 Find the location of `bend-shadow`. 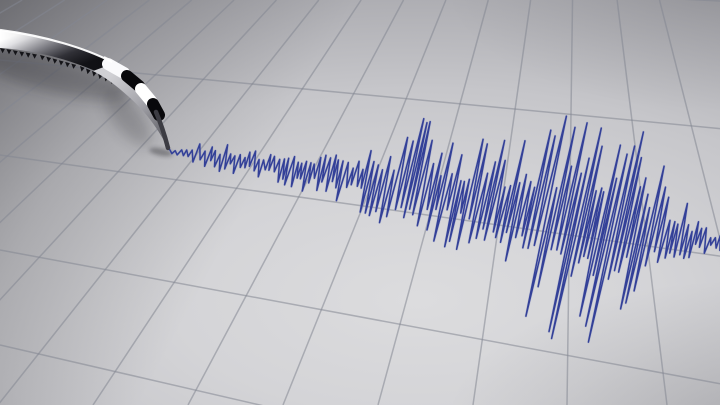

bend-shadow is located at coordinates (128, 118).